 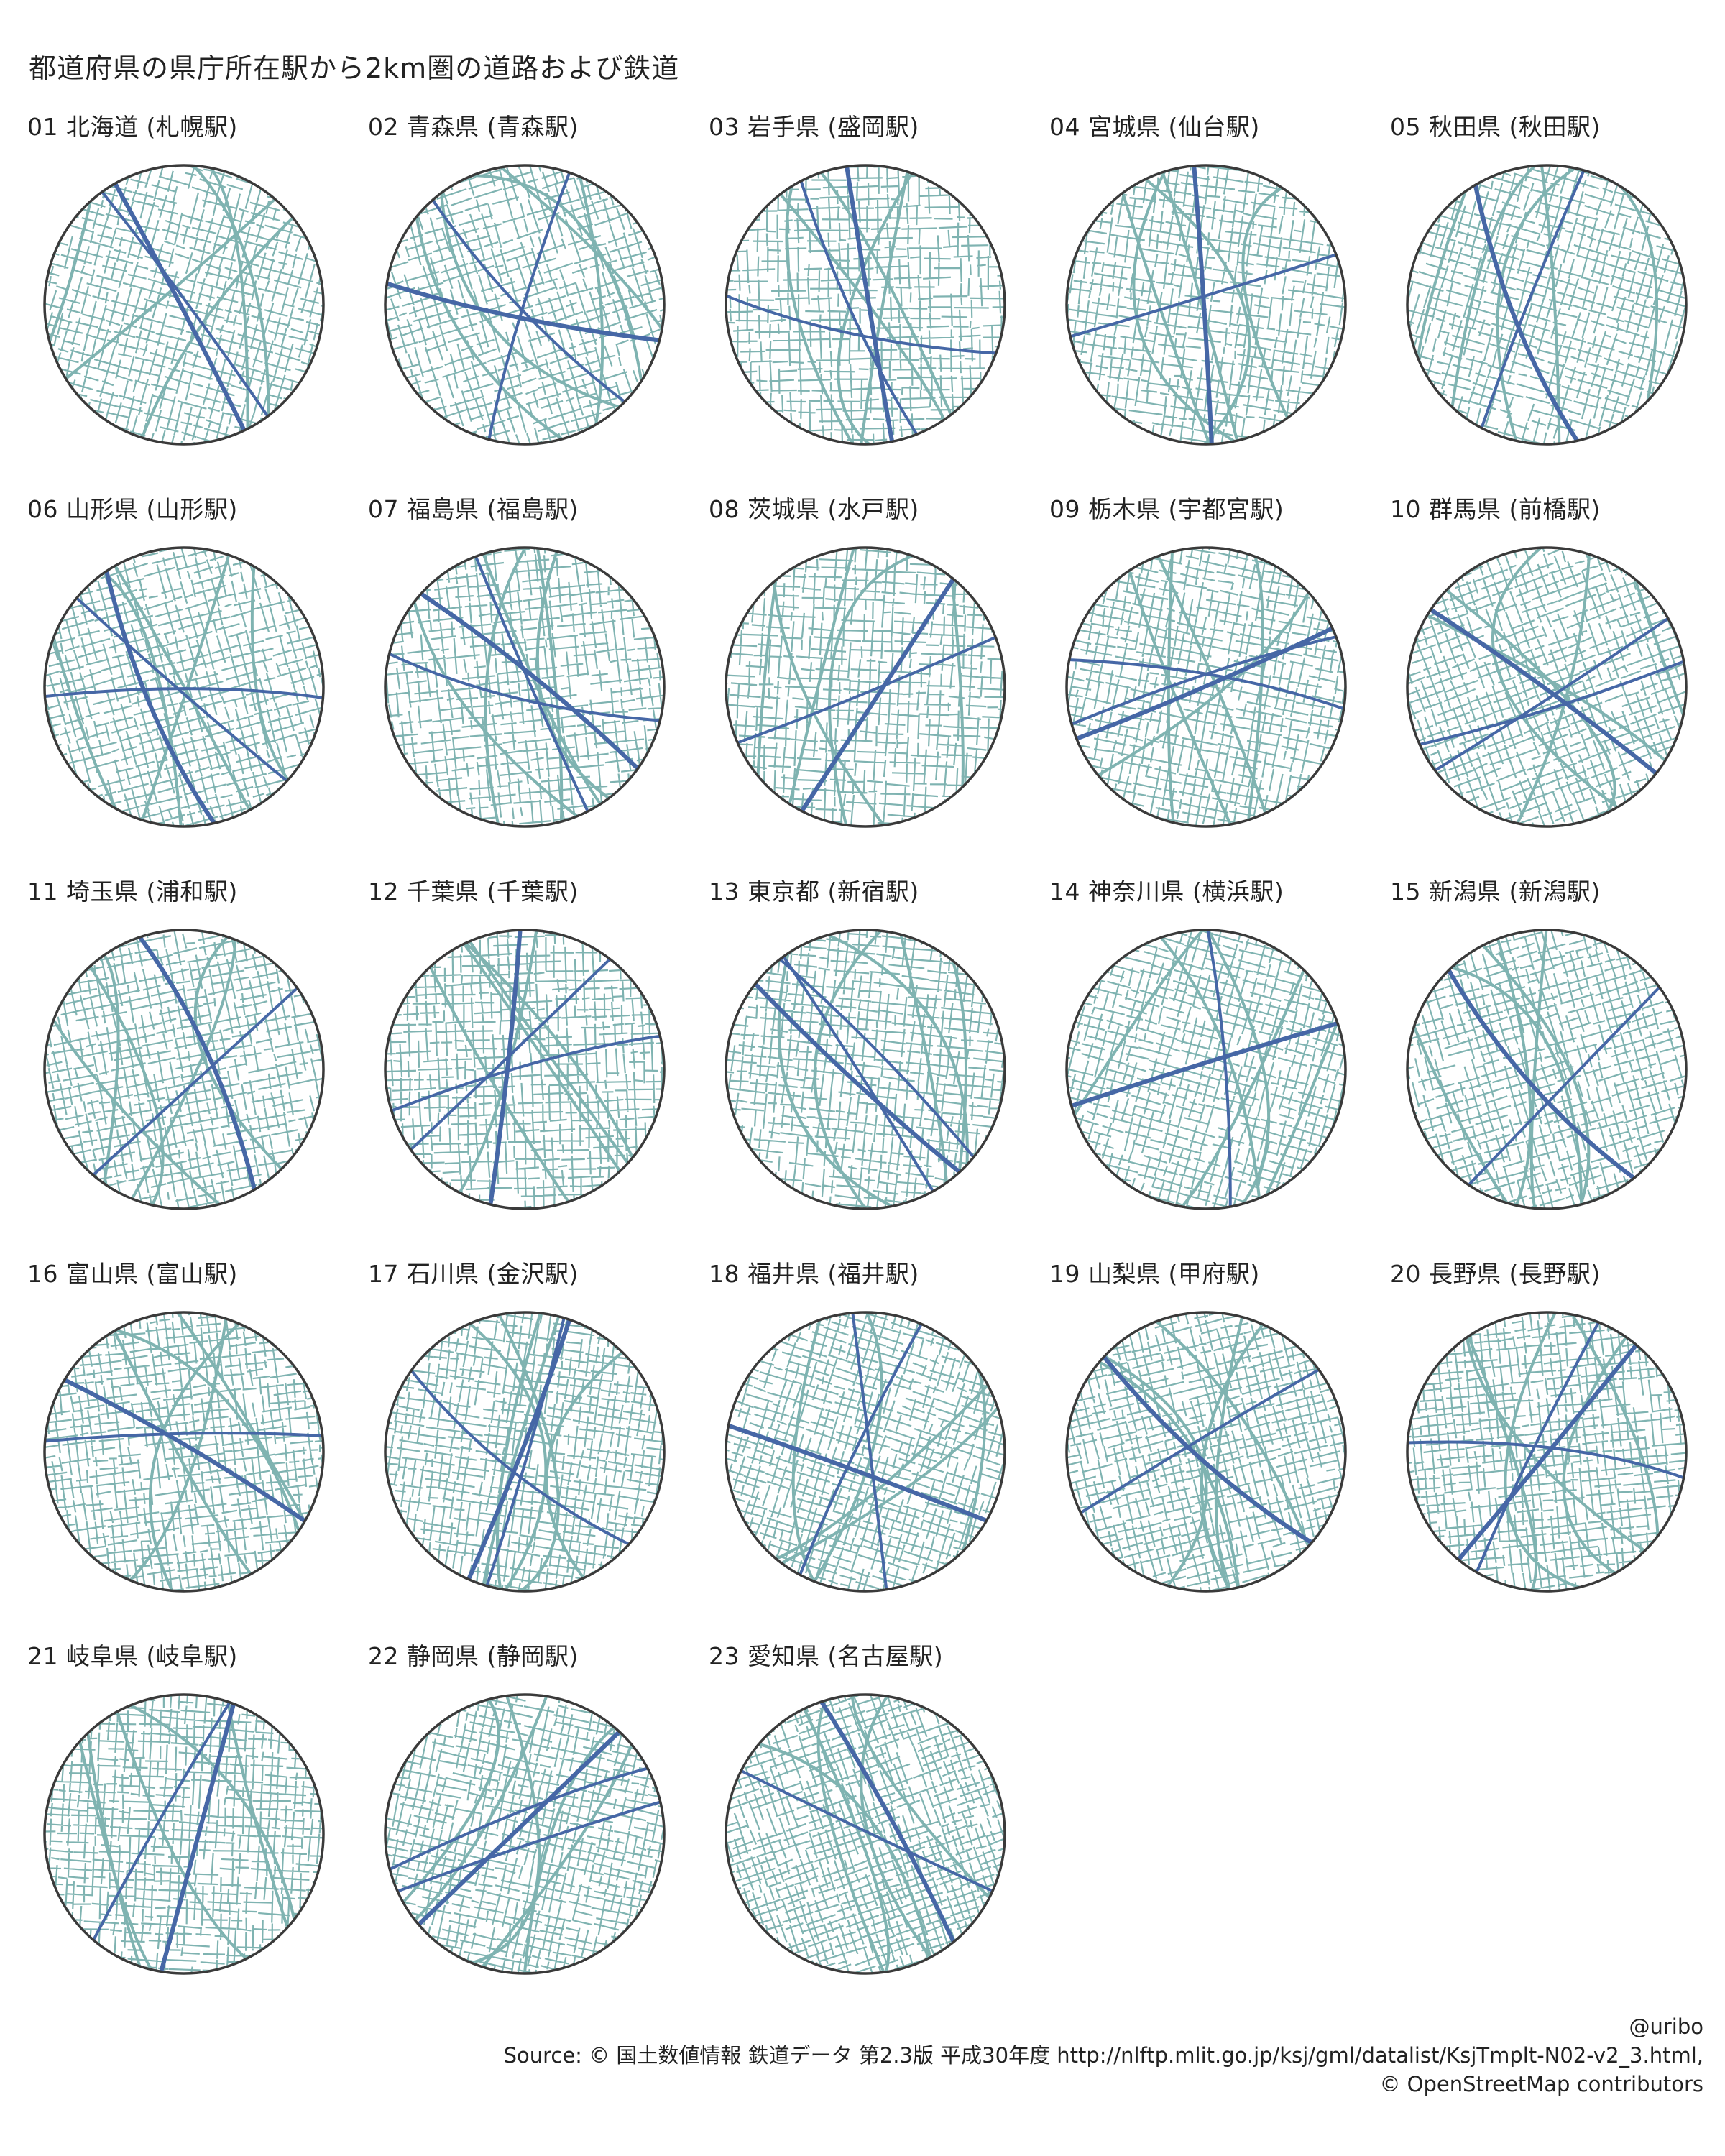 I want to click on panel-label: 01 北海道 (札幌駅), so click(x=132, y=127).